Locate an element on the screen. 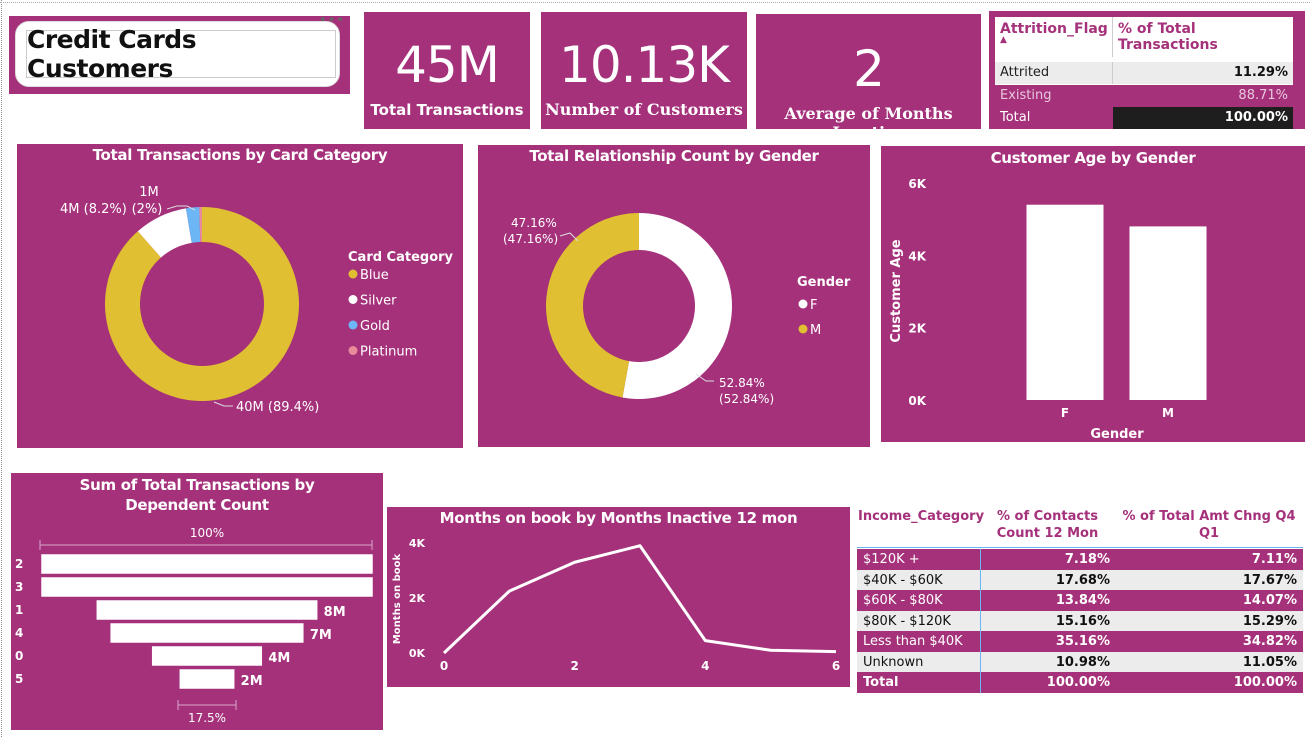  more-options-icon: ••• is located at coordinates (332, 20).